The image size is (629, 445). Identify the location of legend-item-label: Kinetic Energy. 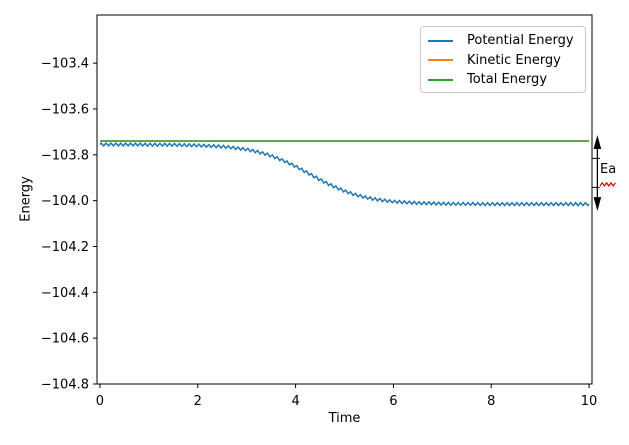
(514, 60).